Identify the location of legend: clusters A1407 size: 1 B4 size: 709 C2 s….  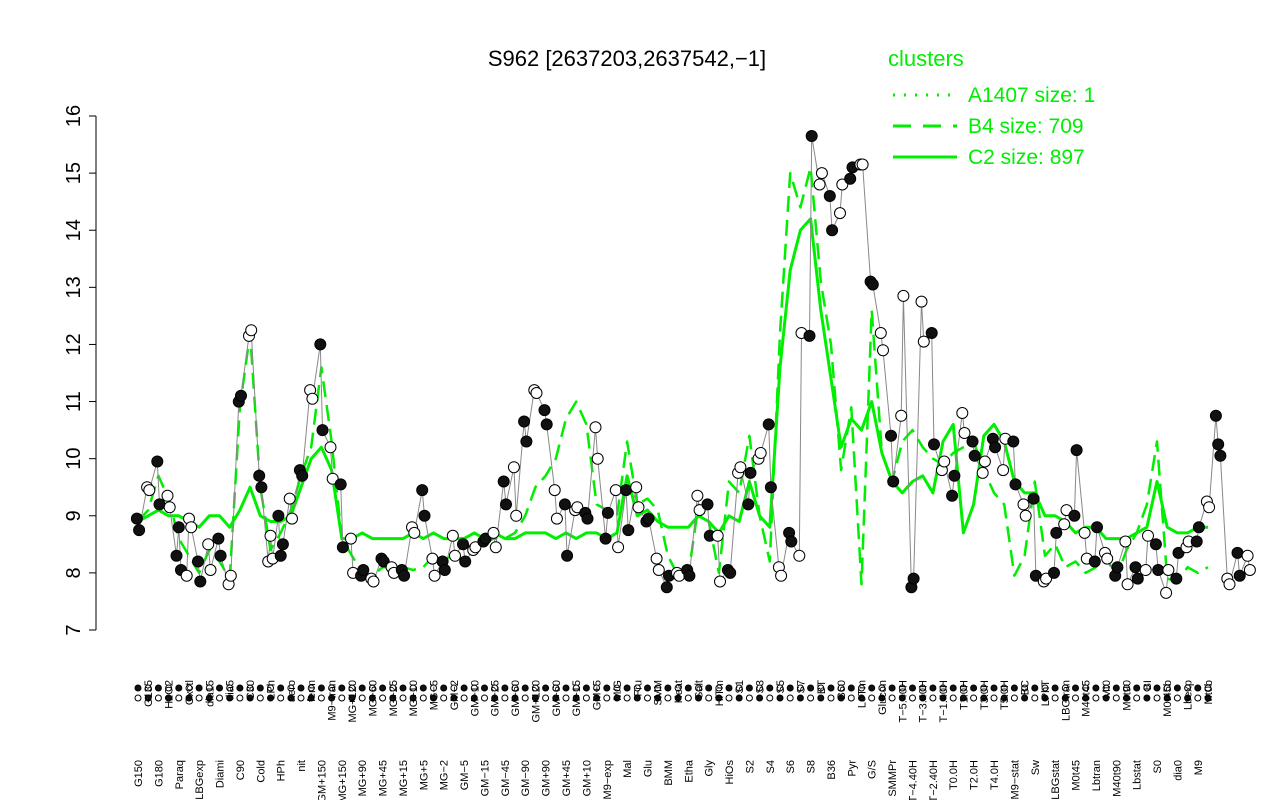
(991, 107).